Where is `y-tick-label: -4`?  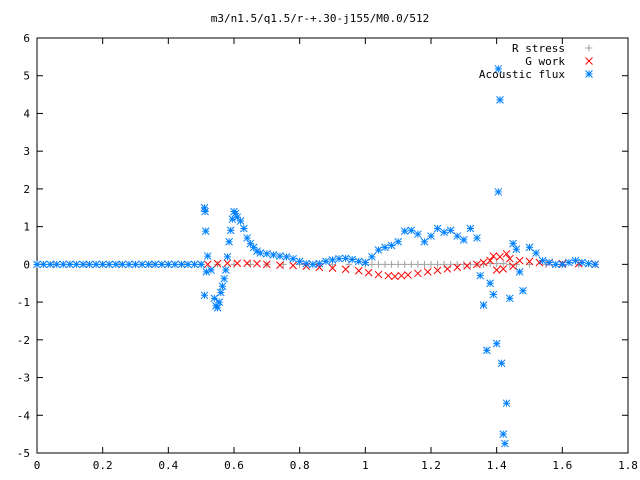
y-tick-label: -4 is located at coordinates (24, 415).